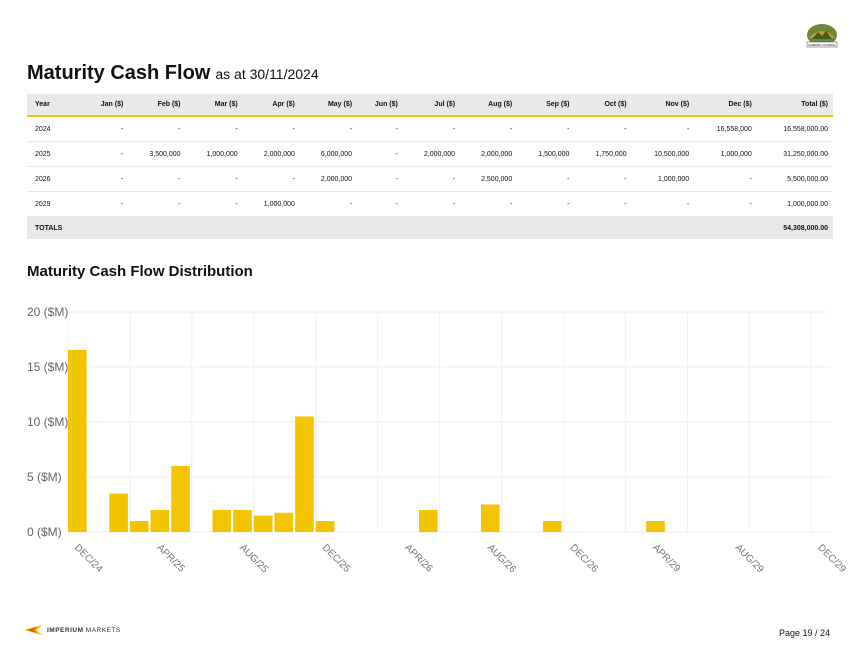 The height and width of the screenshot is (664, 860). Describe the element at coordinates (583, 558) in the screenshot. I see `x-tick-label: DEC/26` at that location.